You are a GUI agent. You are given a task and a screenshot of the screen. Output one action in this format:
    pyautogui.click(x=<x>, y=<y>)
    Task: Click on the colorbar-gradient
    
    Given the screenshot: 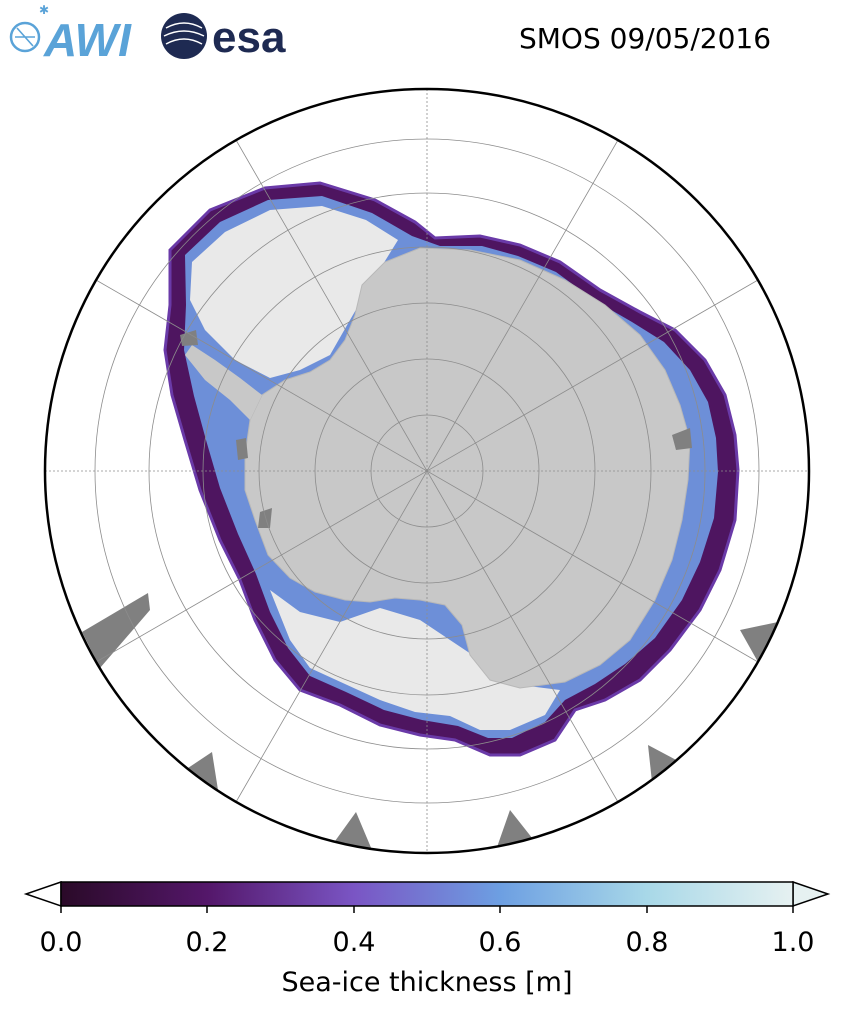 What is the action you would take?
    pyautogui.click(x=427, y=894)
    